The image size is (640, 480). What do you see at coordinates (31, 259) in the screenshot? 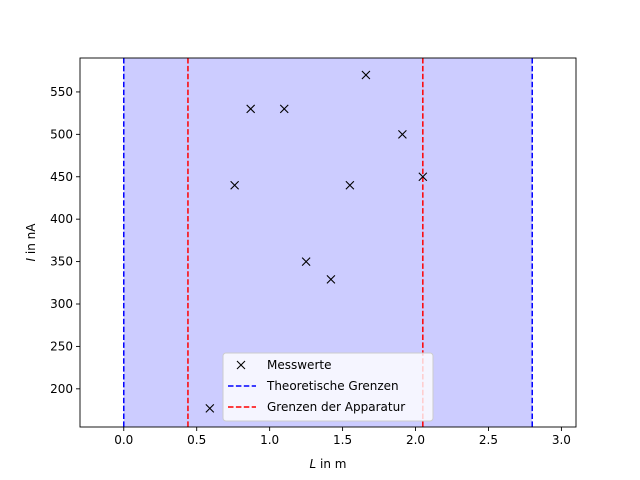
I see `y-axis-variable: I` at bounding box center [31, 259].